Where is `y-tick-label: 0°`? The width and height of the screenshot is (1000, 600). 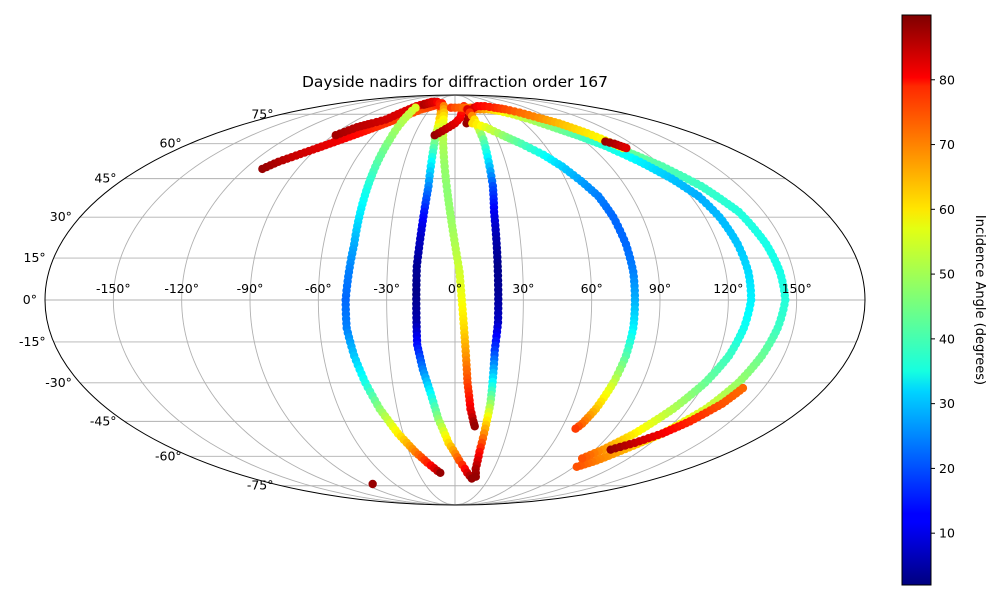
y-tick-label: 0° is located at coordinates (30, 299).